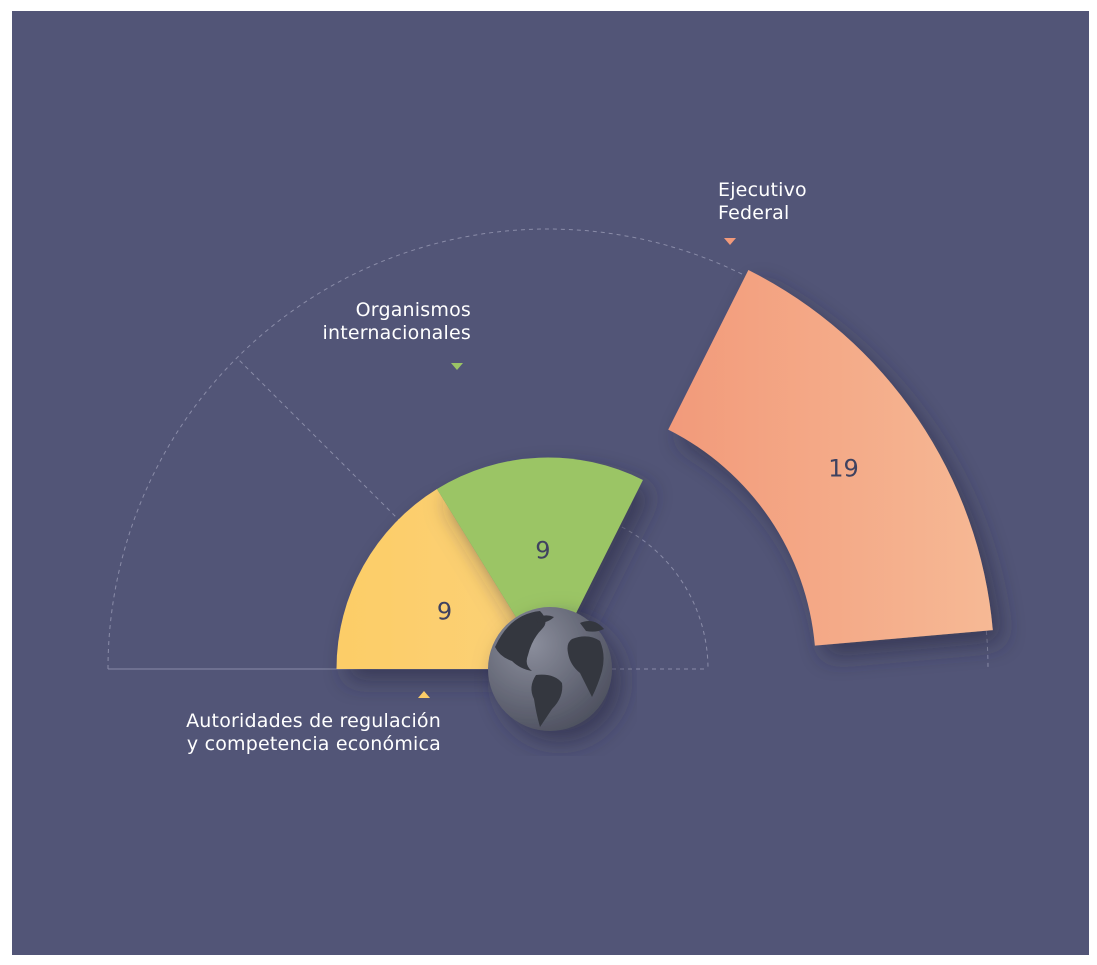 This screenshot has width=1097, height=965. Describe the element at coordinates (547, 700) in the screenshot. I see `continent-south-america` at that location.